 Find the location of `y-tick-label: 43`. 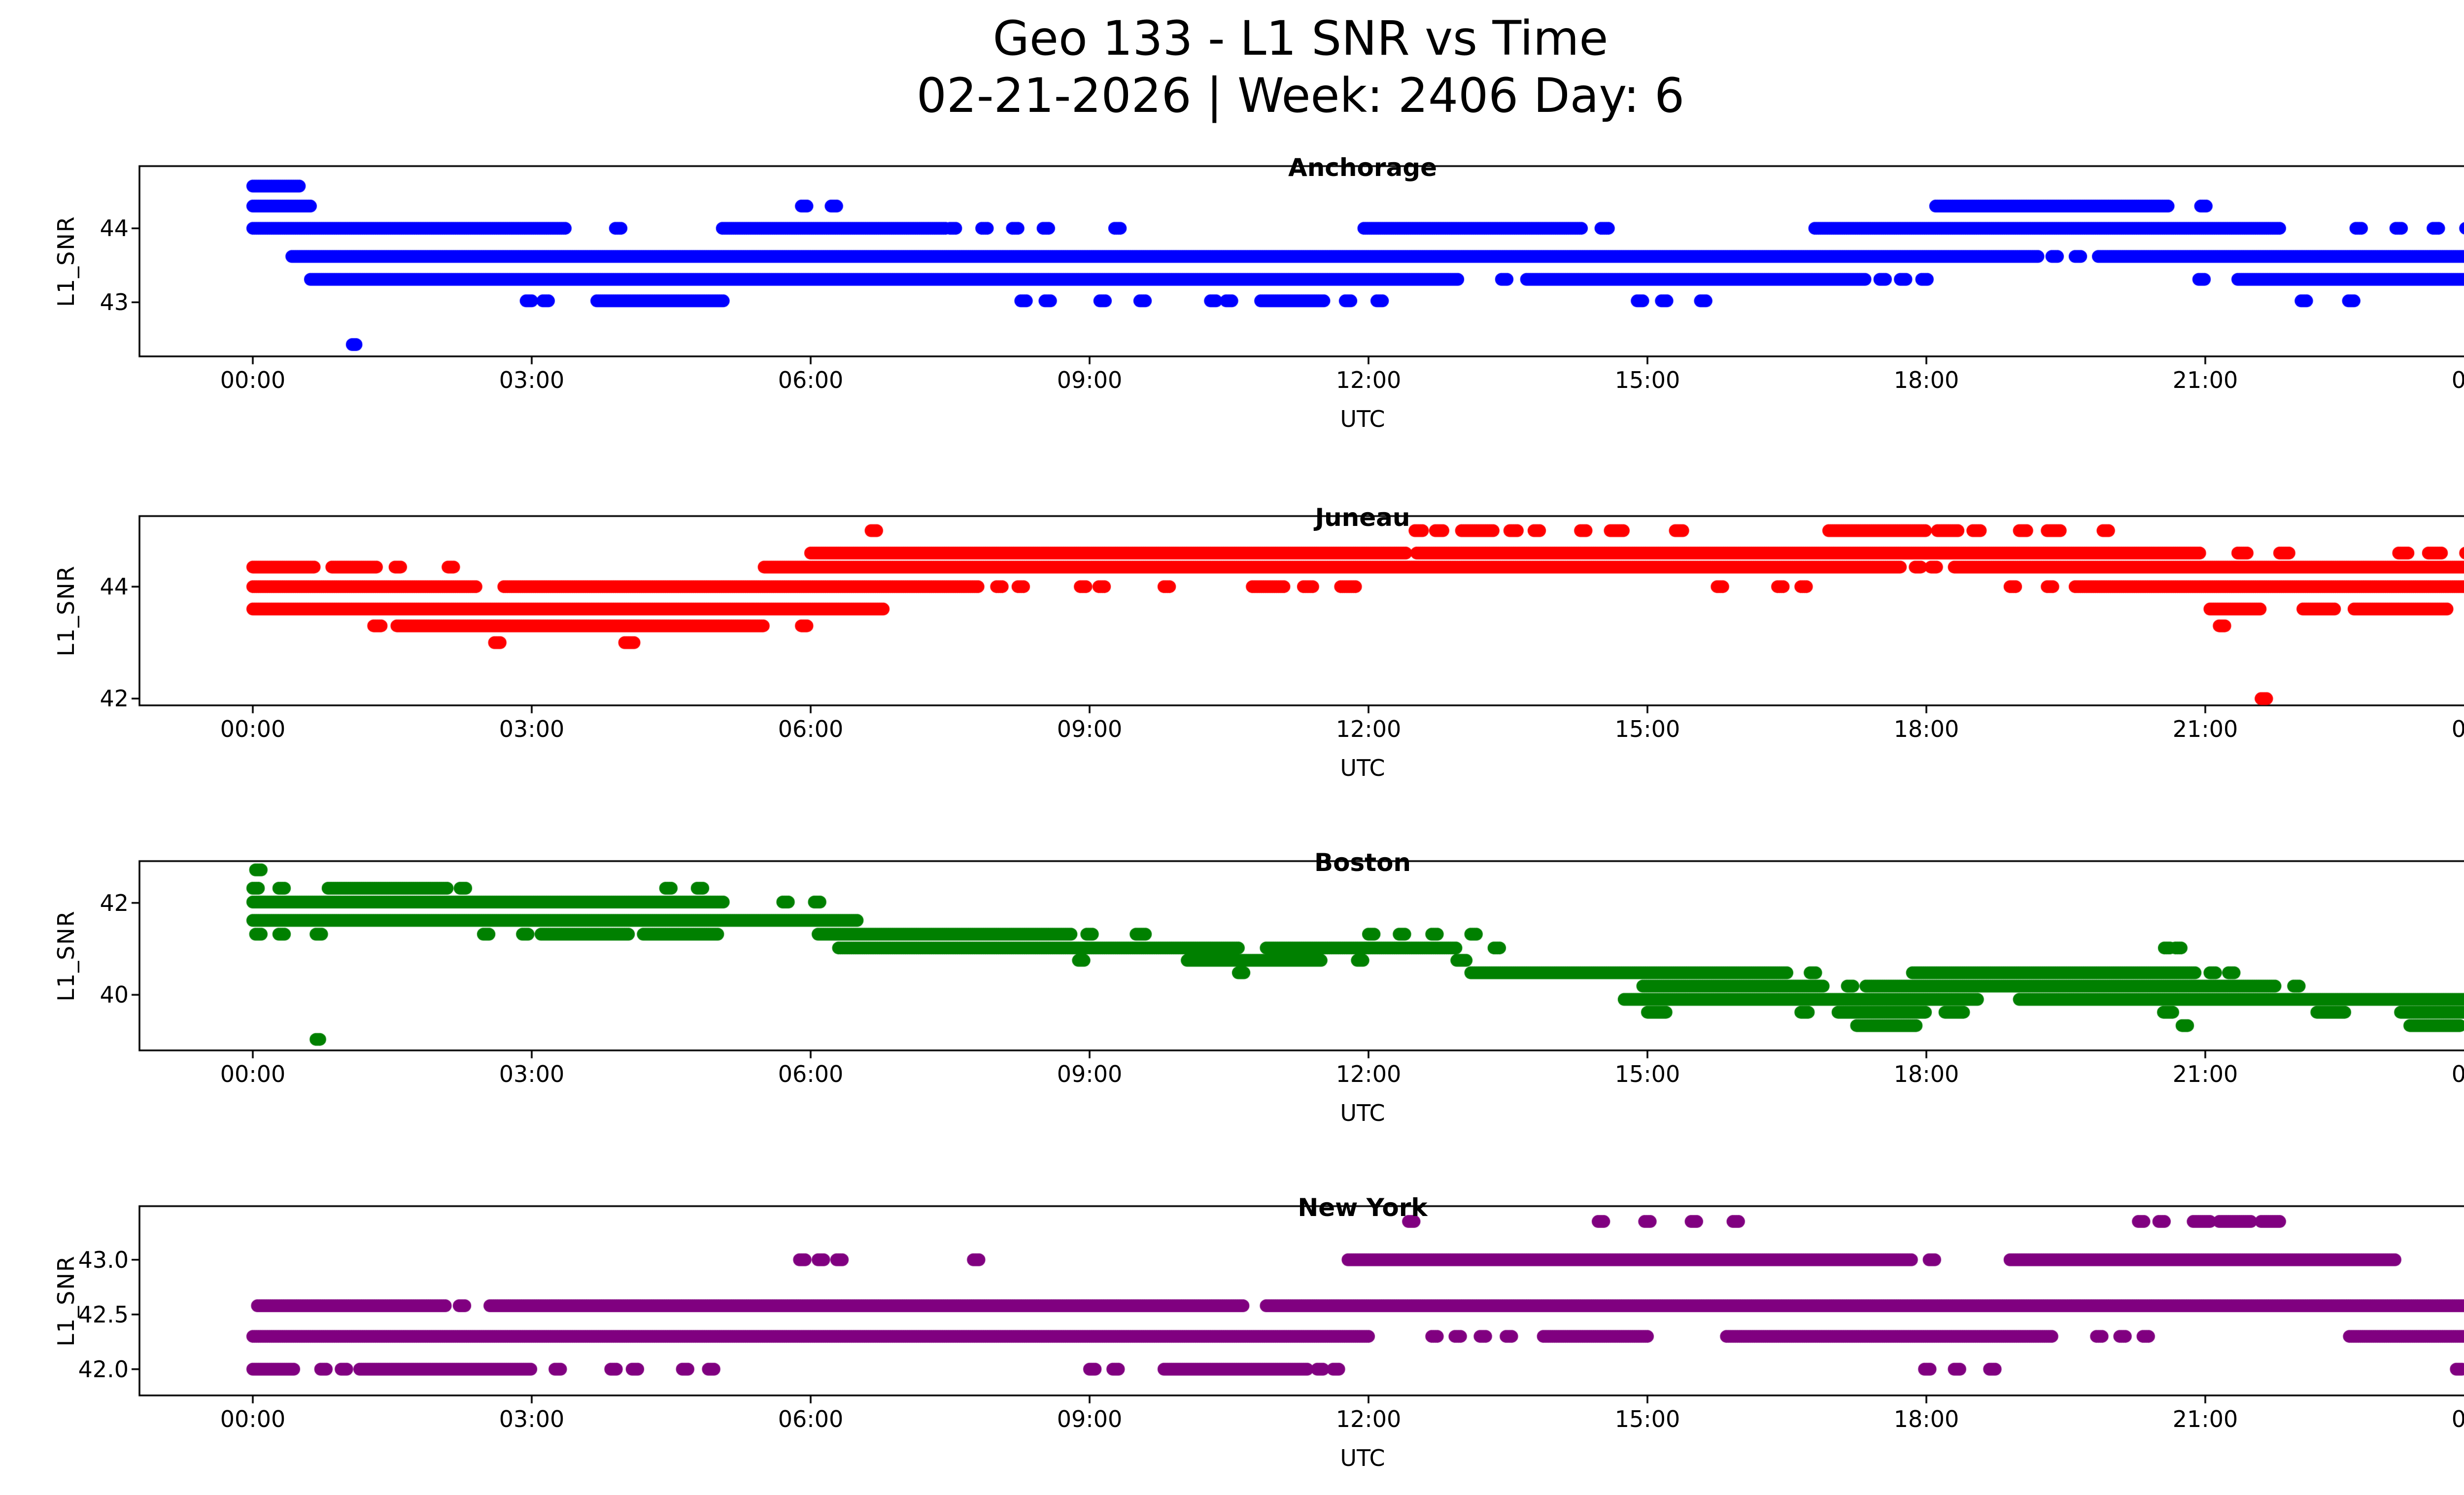

y-tick-label: 43 is located at coordinates (114, 302).